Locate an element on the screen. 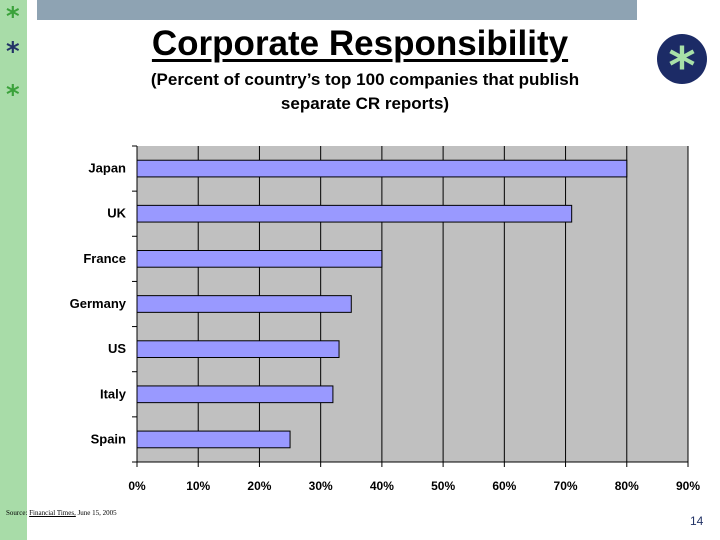  x-tick-label: 80% is located at coordinates (627, 486).